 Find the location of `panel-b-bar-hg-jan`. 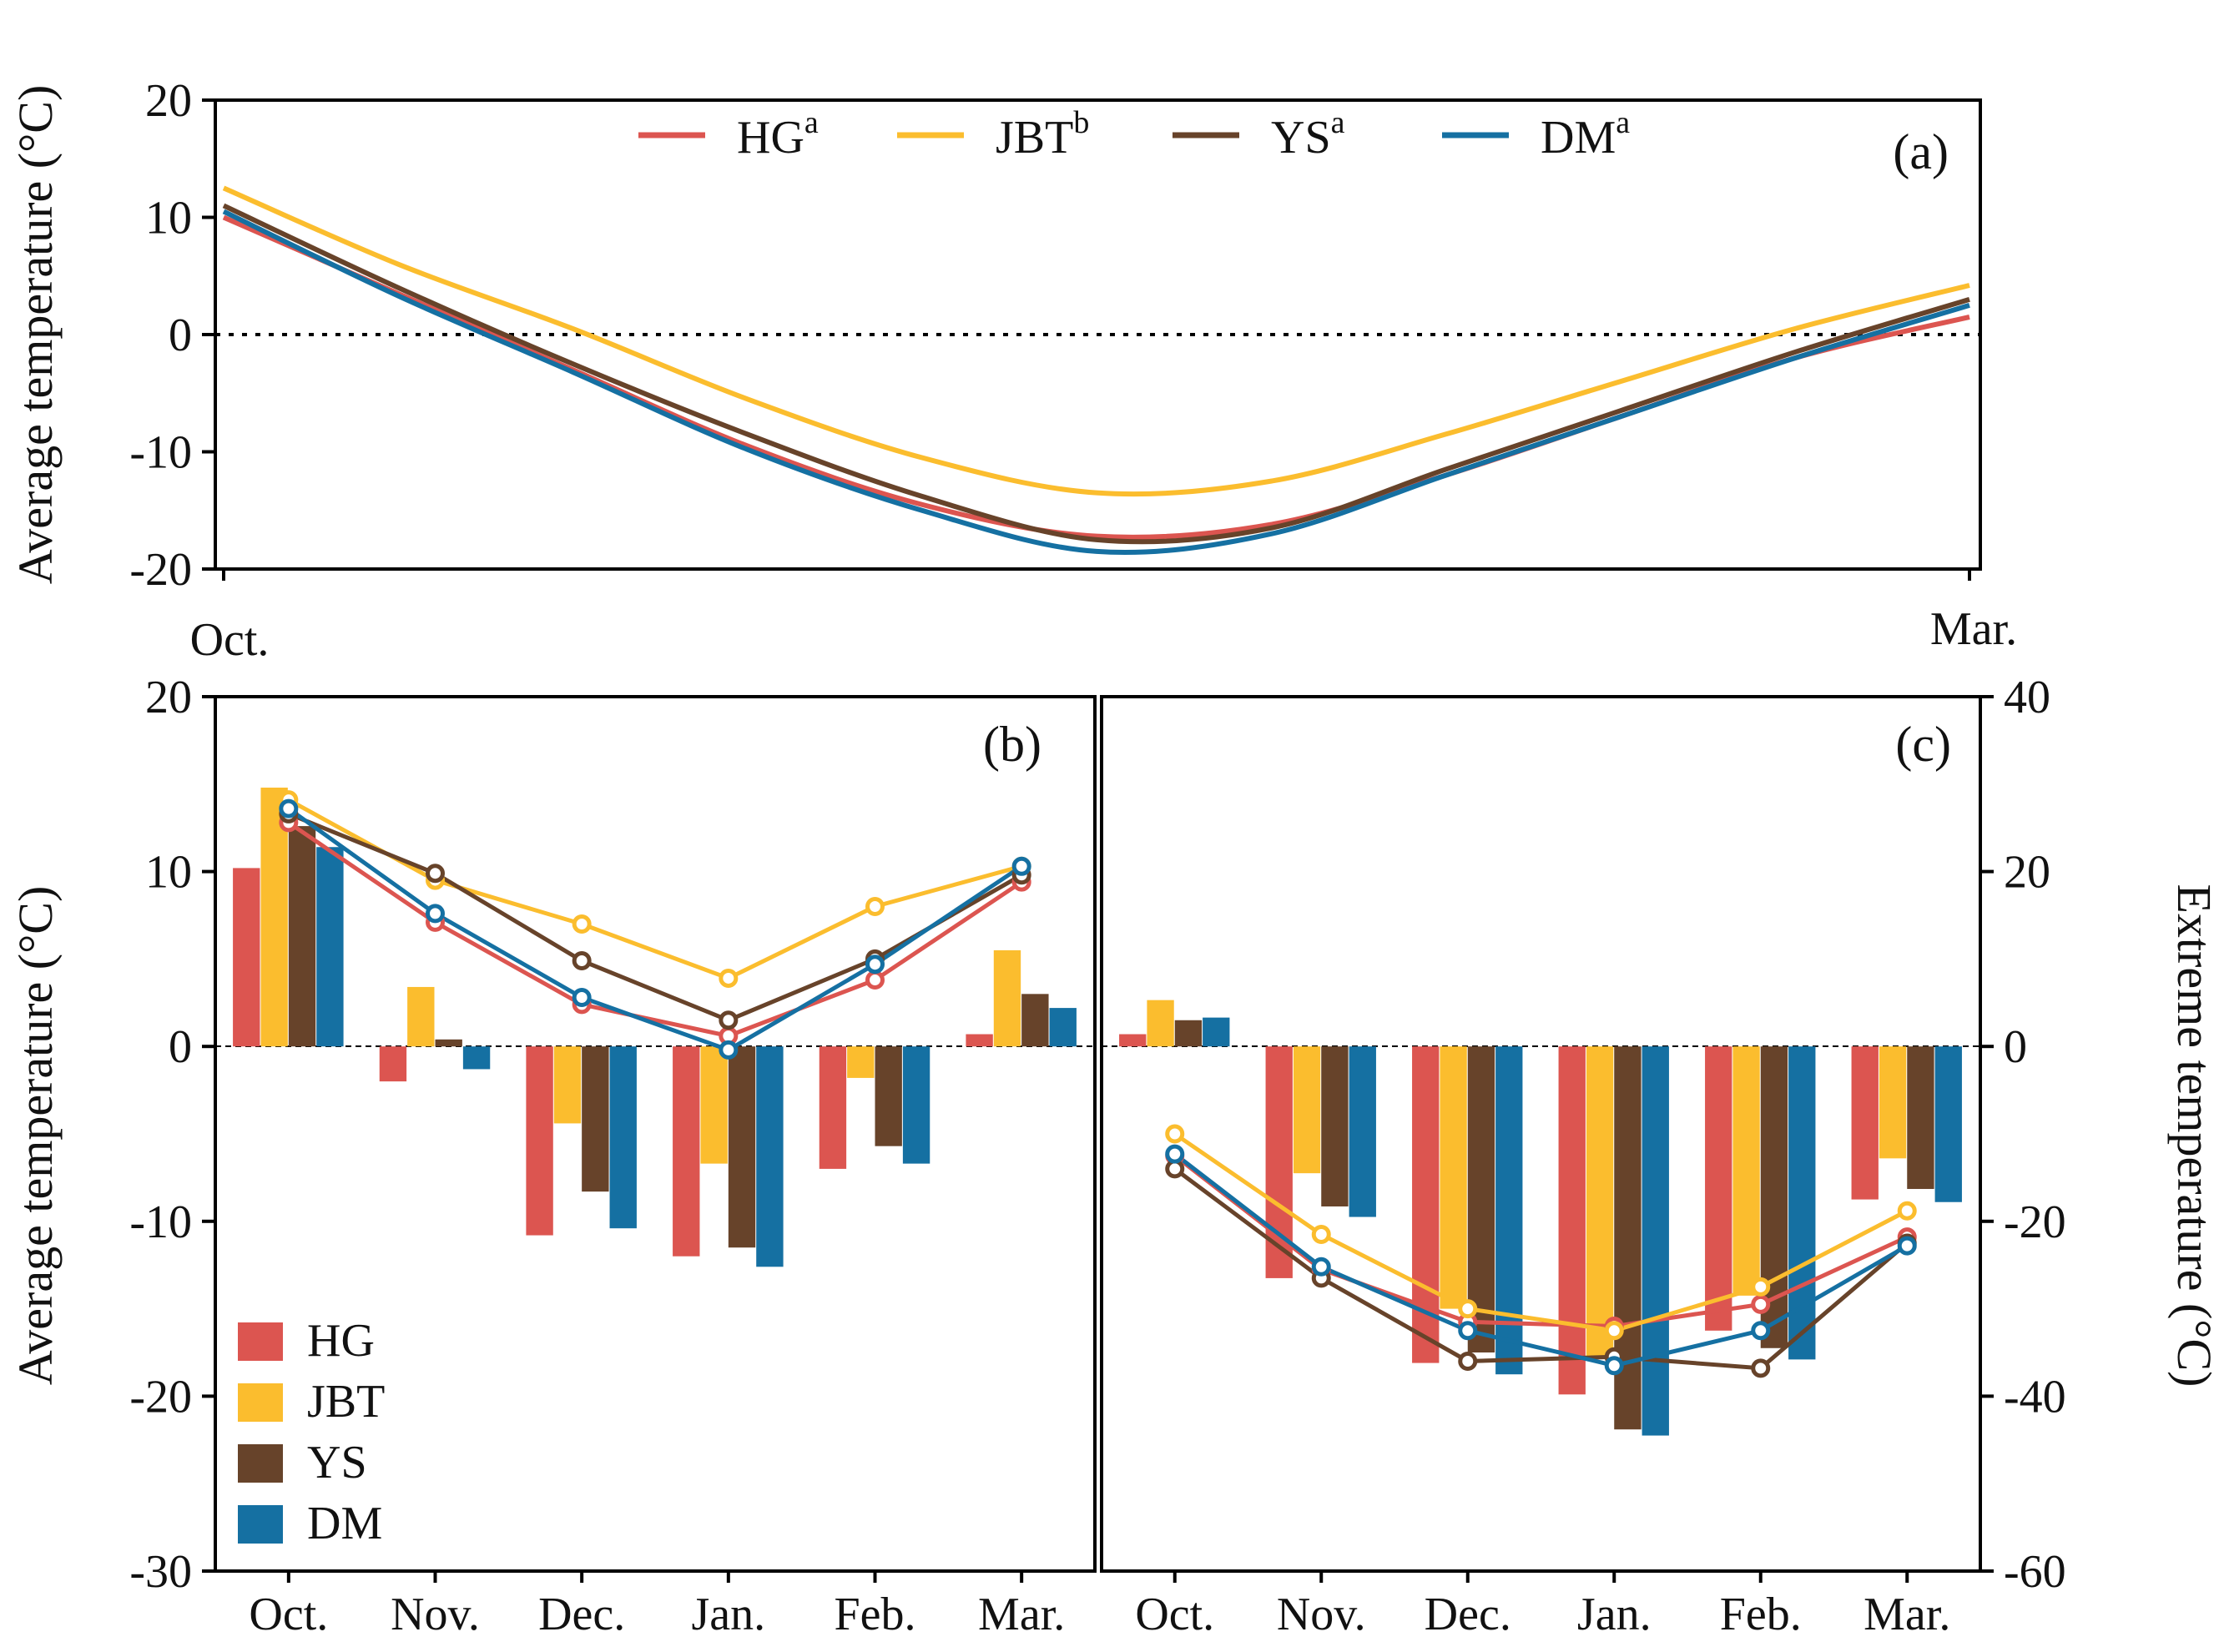

panel-b-bar-hg-jan is located at coordinates (686, 1152).